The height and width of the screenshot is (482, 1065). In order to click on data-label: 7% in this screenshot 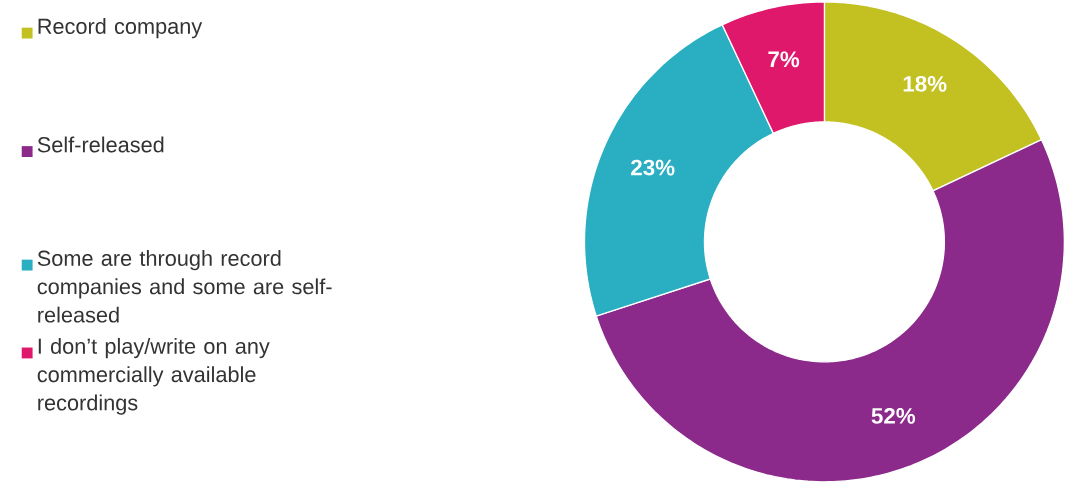, I will do `click(784, 59)`.